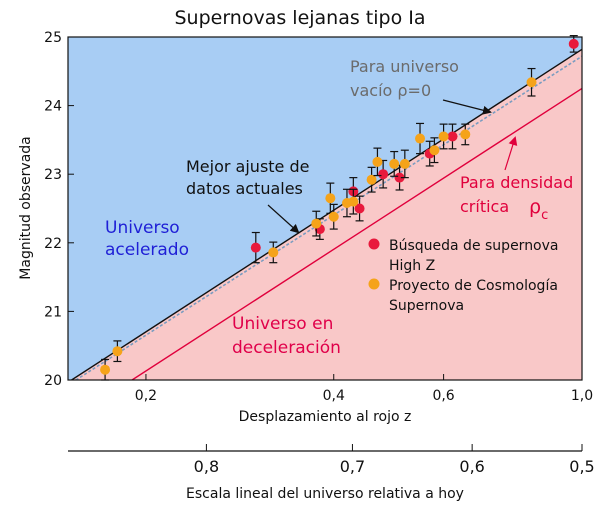 This screenshot has width=602, height=510. What do you see at coordinates (53, 38) in the screenshot?
I see `y-tick-label: 25` at bounding box center [53, 38].